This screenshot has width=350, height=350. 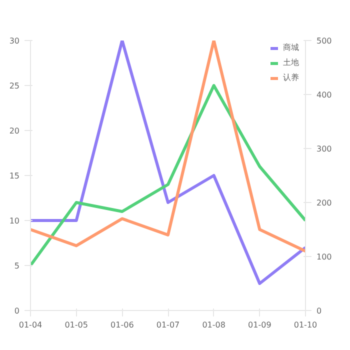 I want to click on y-tick-label: 30, so click(x=14, y=41).